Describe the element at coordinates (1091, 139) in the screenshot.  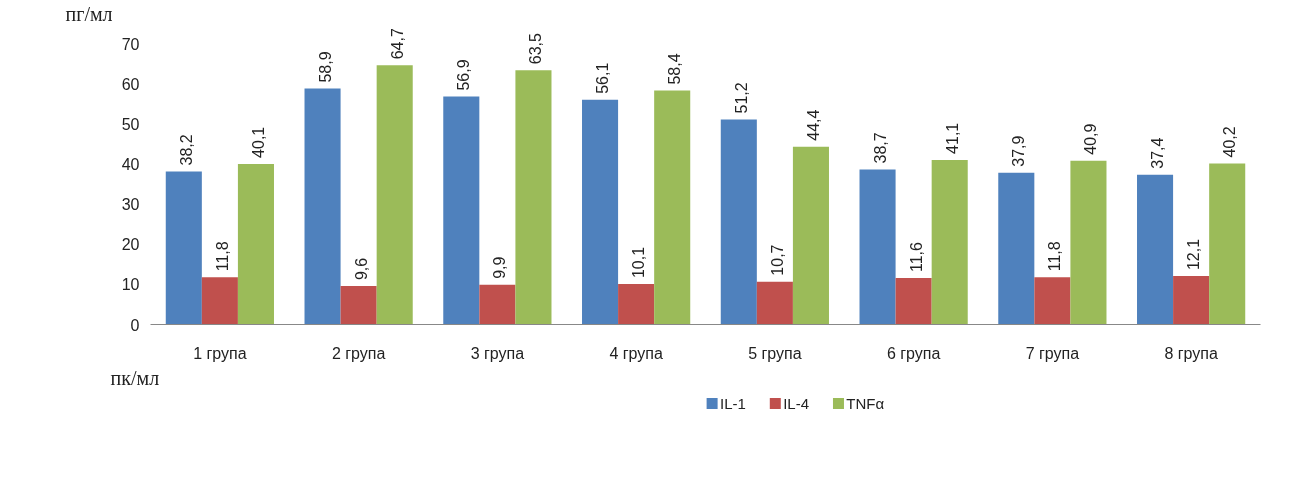
I see `data-label: 40,9` at that location.